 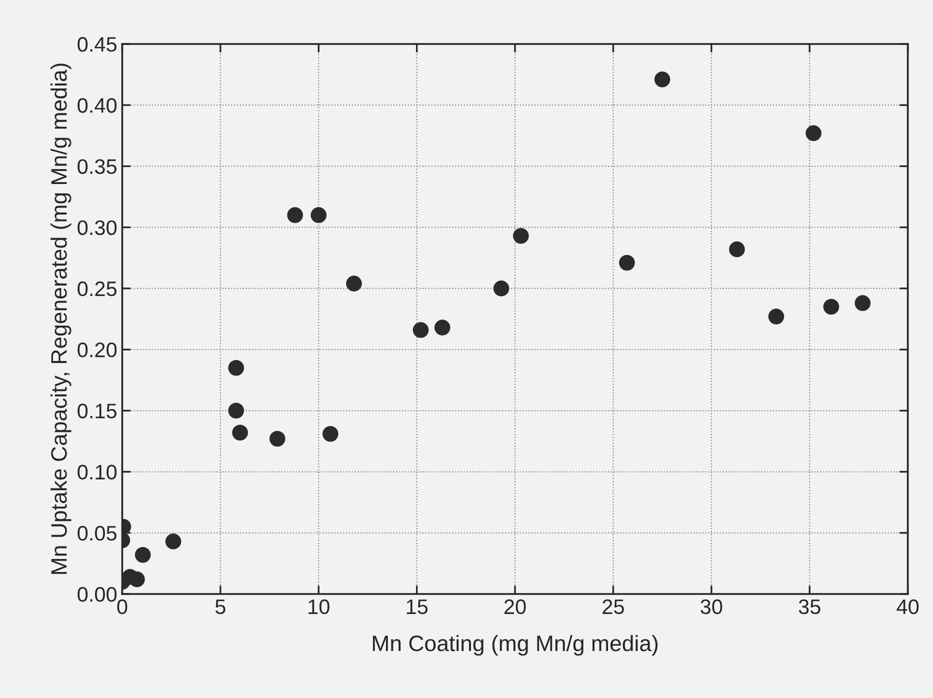 What do you see at coordinates (907, 606) in the screenshot?
I see `x-tick-label: 40` at bounding box center [907, 606].